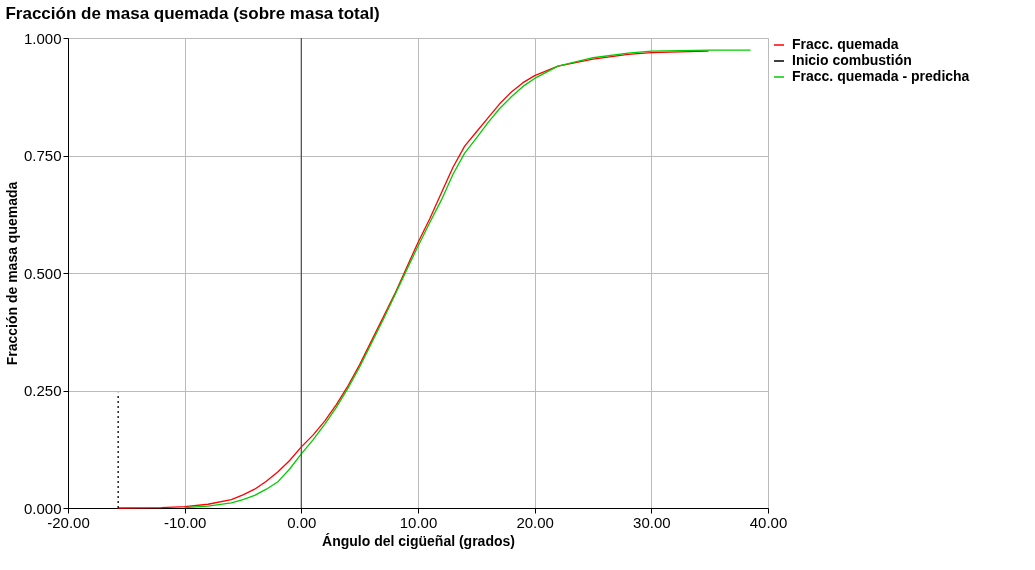  I want to click on chart-title: Fracción de masa quemada (sobre masa total), so click(192, 13).